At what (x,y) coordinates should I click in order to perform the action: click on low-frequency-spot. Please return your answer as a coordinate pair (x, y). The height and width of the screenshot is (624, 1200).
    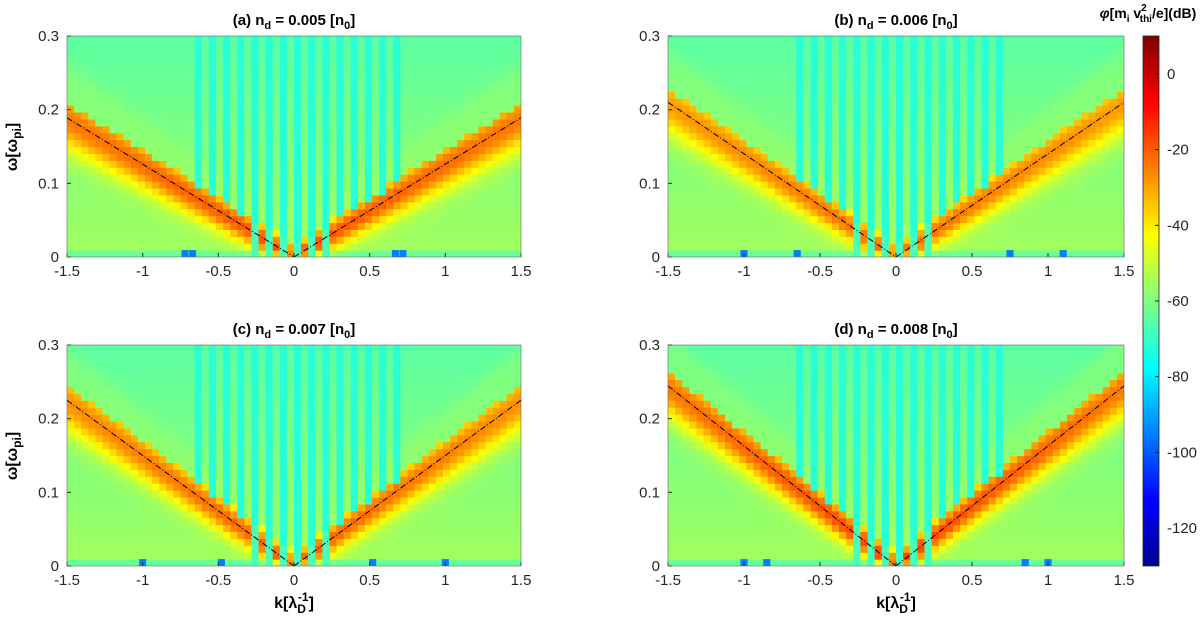
    Looking at the image, I should click on (193, 253).